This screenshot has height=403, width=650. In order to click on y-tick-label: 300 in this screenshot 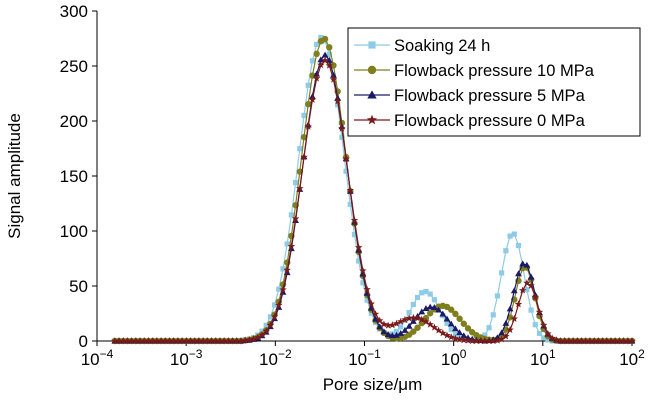, I will do `click(74, 11)`.